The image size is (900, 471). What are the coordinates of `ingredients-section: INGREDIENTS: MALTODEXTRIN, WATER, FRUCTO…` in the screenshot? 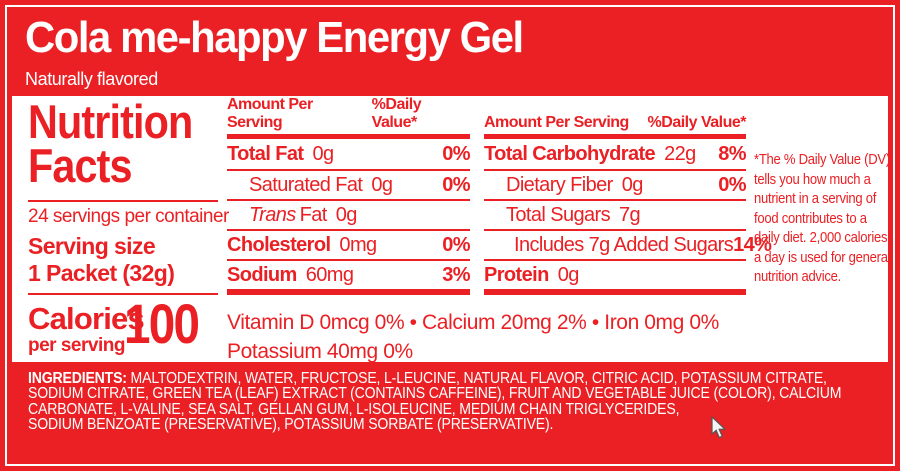 It's located at (457, 402).